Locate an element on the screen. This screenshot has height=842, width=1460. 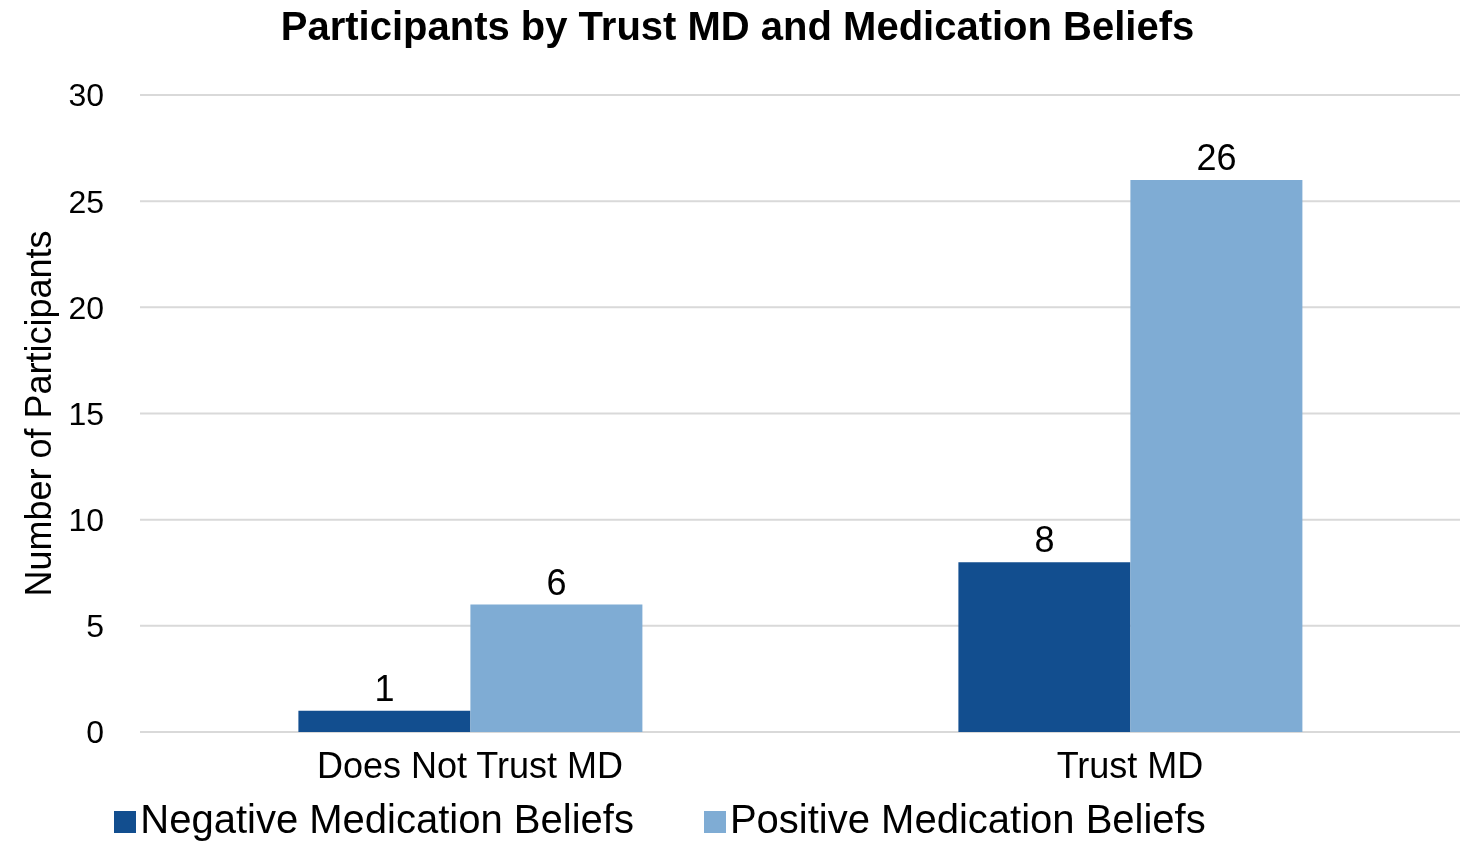
y-tick-label: 25 is located at coordinates (86, 201).